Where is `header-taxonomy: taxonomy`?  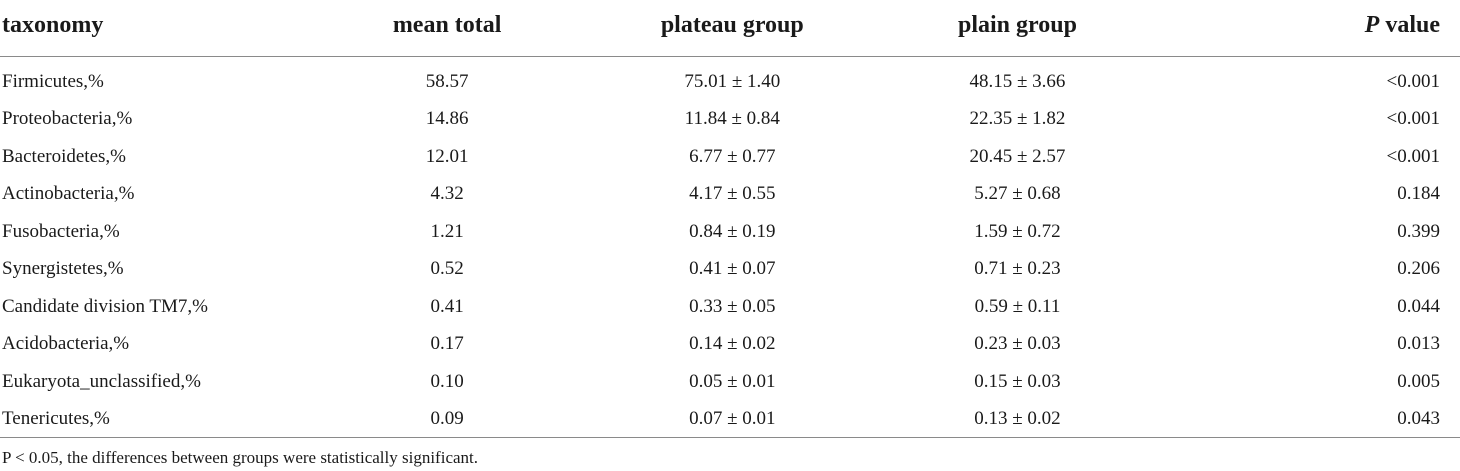 header-taxonomy: taxonomy is located at coordinates (150, 28).